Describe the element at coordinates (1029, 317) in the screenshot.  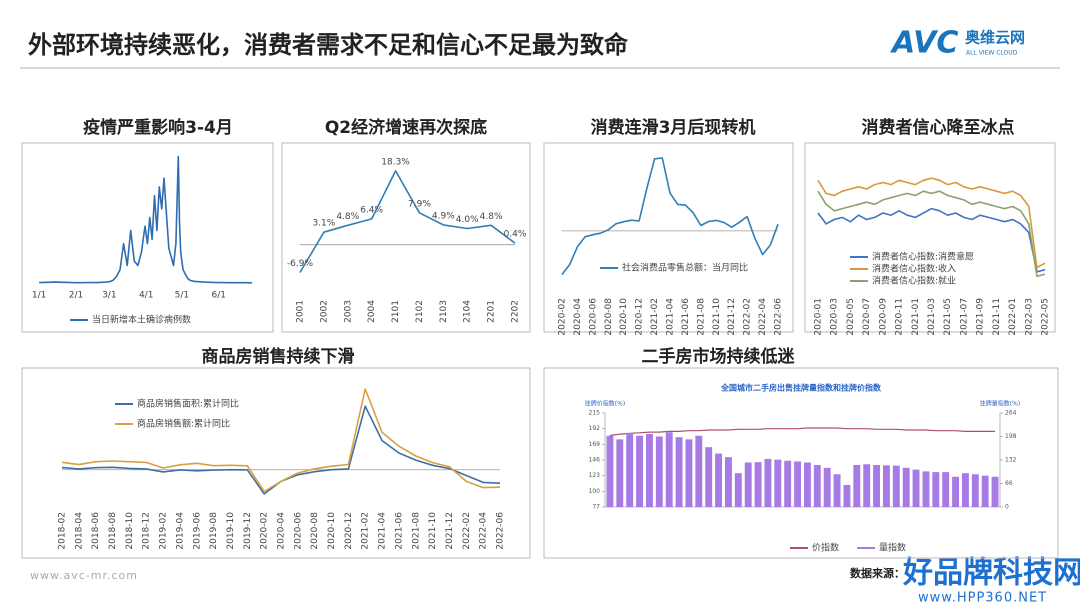
I see `x-tick-label: 2022-03` at that location.